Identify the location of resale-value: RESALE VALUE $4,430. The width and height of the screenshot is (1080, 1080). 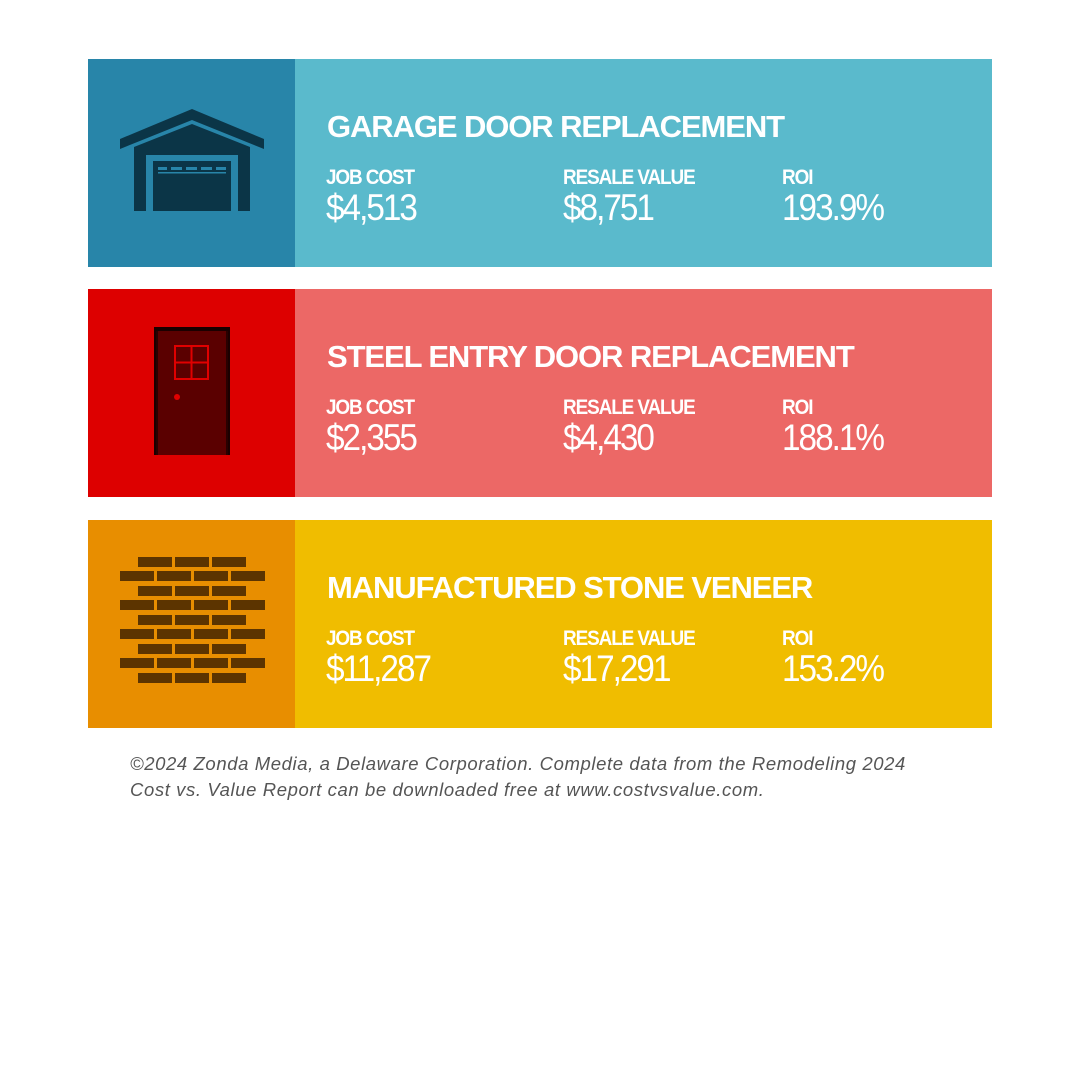
(636, 427).